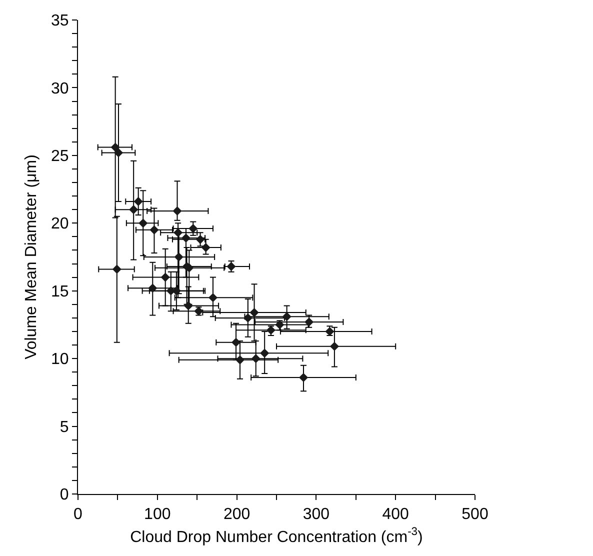 Image resolution: width=593 pixels, height=556 pixels. I want to click on x-tick-label: 500, so click(475, 515).